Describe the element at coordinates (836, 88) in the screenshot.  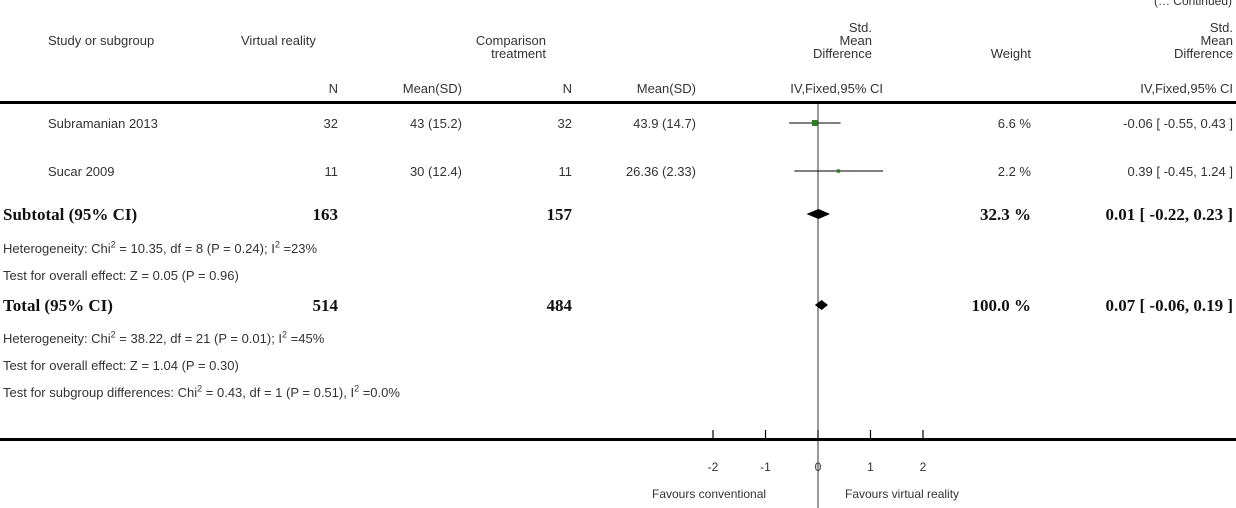
I see `header-method: IV,Fixed,95% CI` at that location.